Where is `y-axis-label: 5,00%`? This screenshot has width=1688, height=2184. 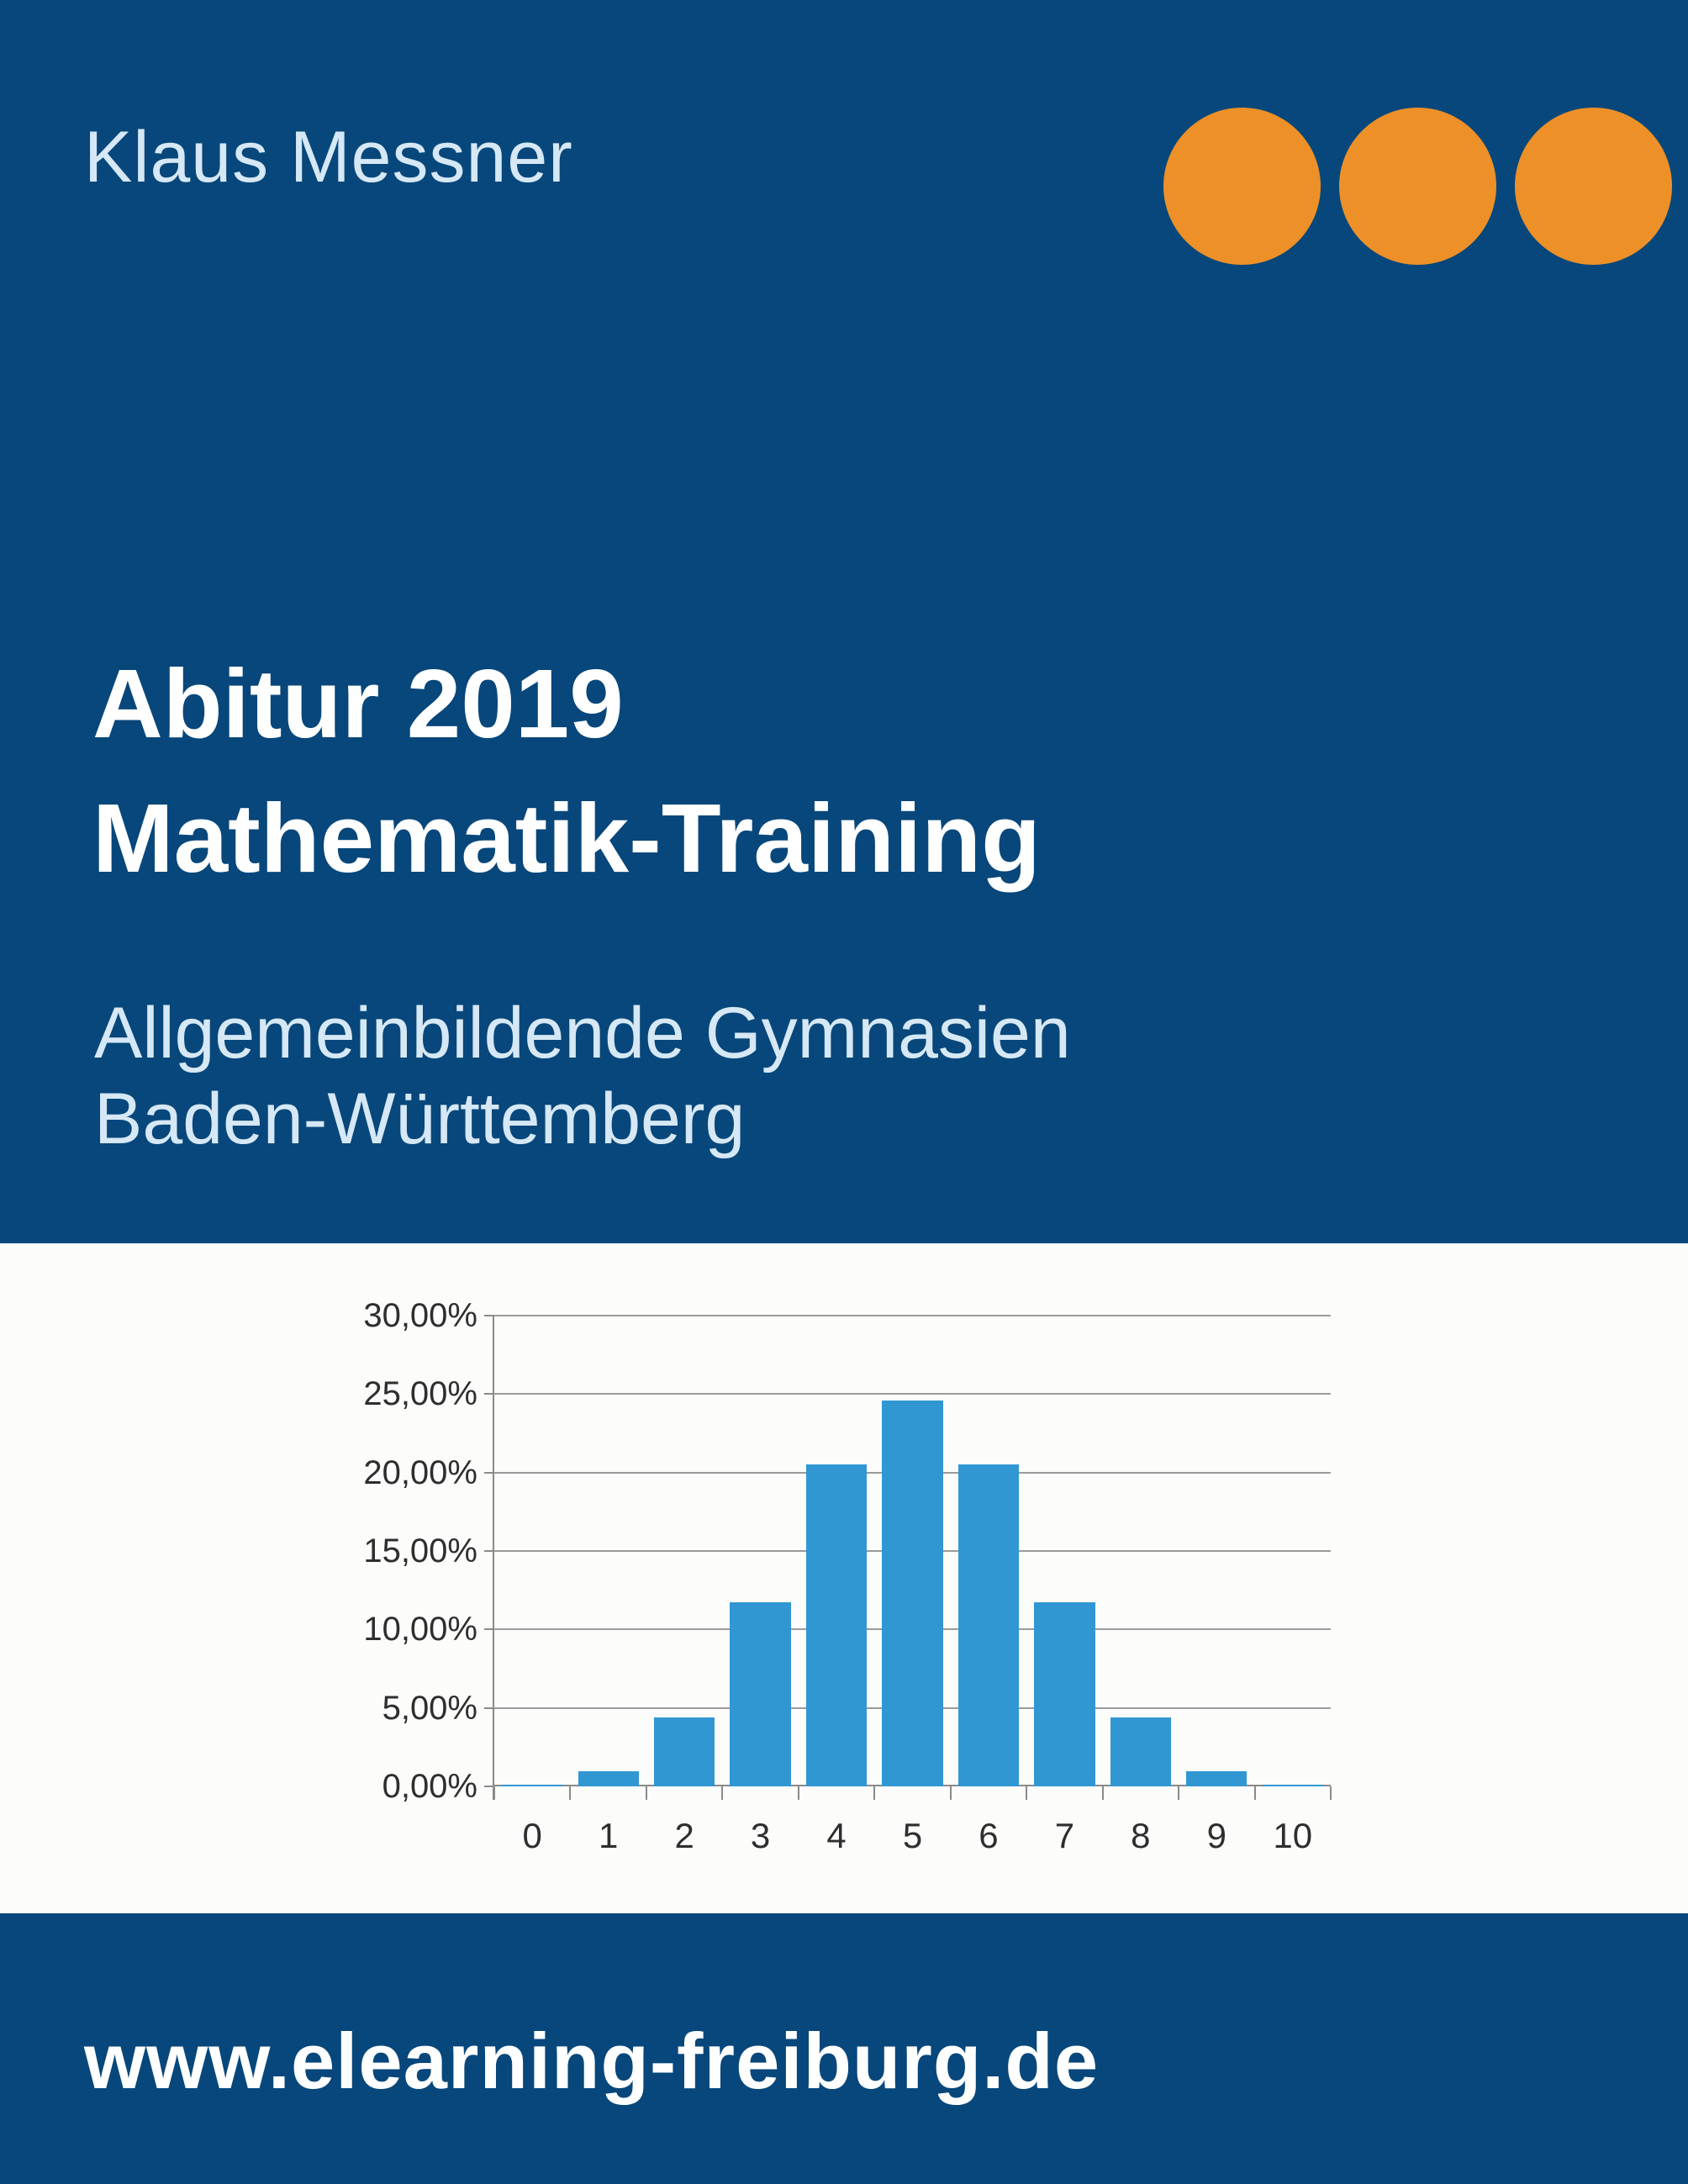
y-axis-label: 5,00% is located at coordinates (429, 1708).